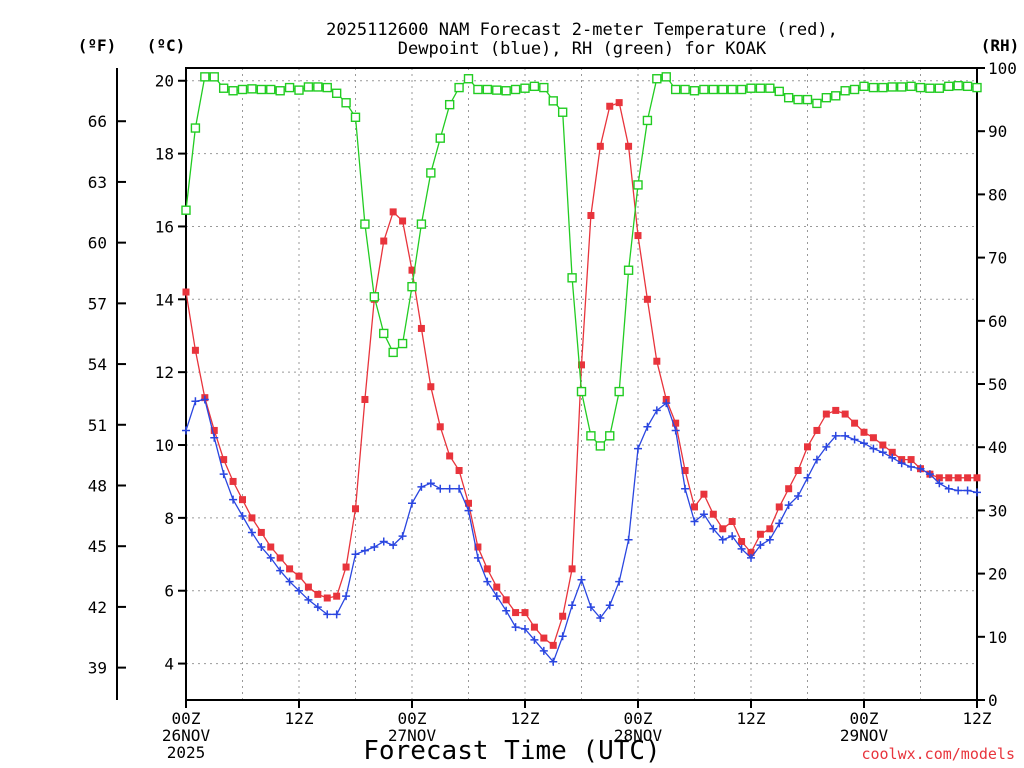 The image size is (1024, 768). Describe the element at coordinates (97, 668) in the screenshot. I see `fahrenheit-tick-label: 39` at that location.